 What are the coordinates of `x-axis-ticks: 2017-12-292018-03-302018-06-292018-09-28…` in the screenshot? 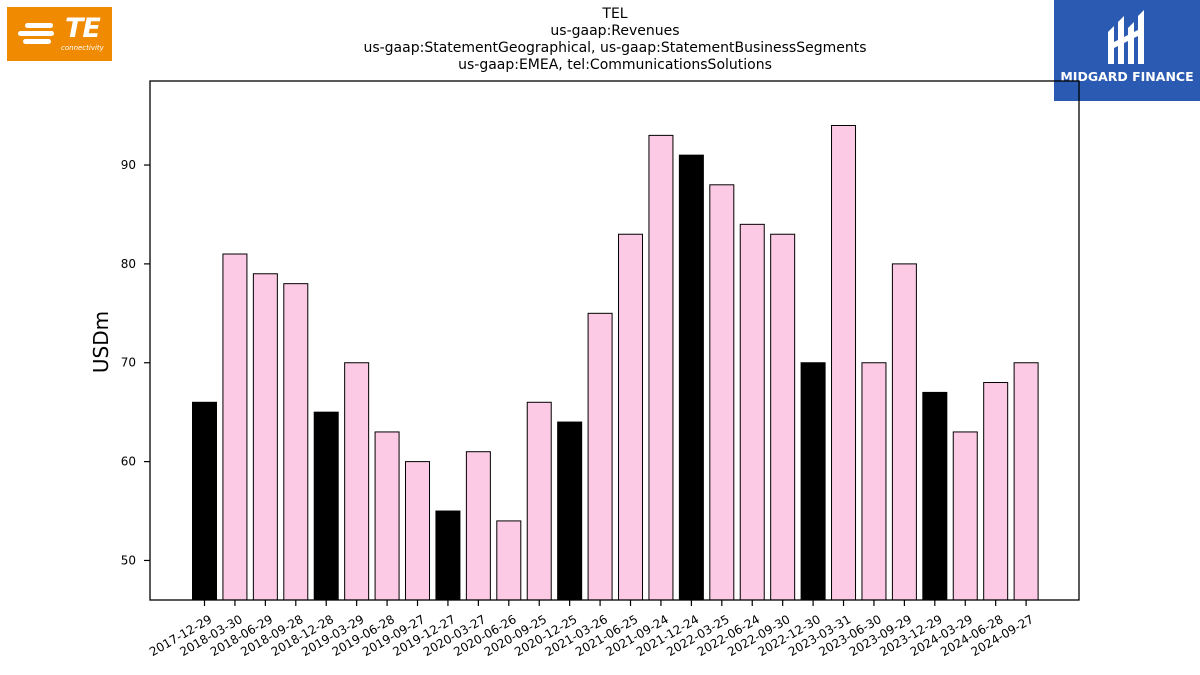 It's located at (591, 629).